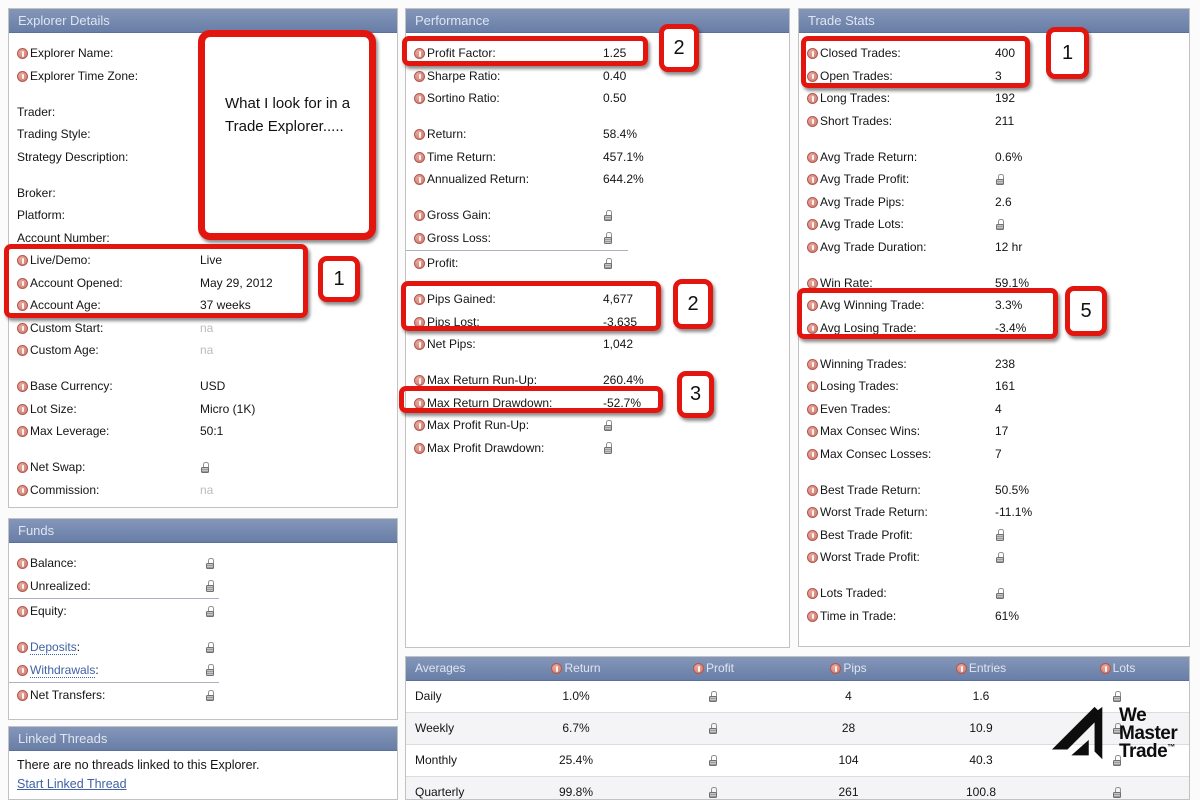 The width and height of the screenshot is (1200, 800). I want to click on lock-icon, so click(1000, 179).